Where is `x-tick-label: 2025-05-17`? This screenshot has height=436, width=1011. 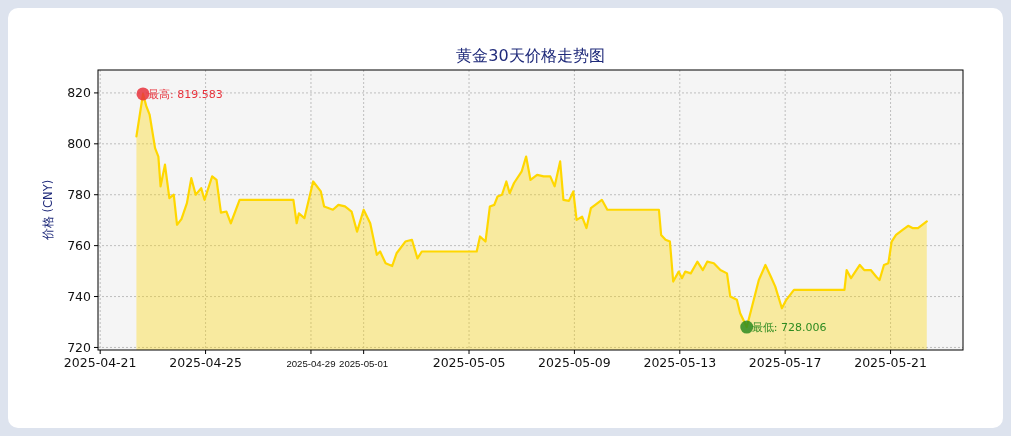
x-tick-label: 2025-05-17 is located at coordinates (785, 362).